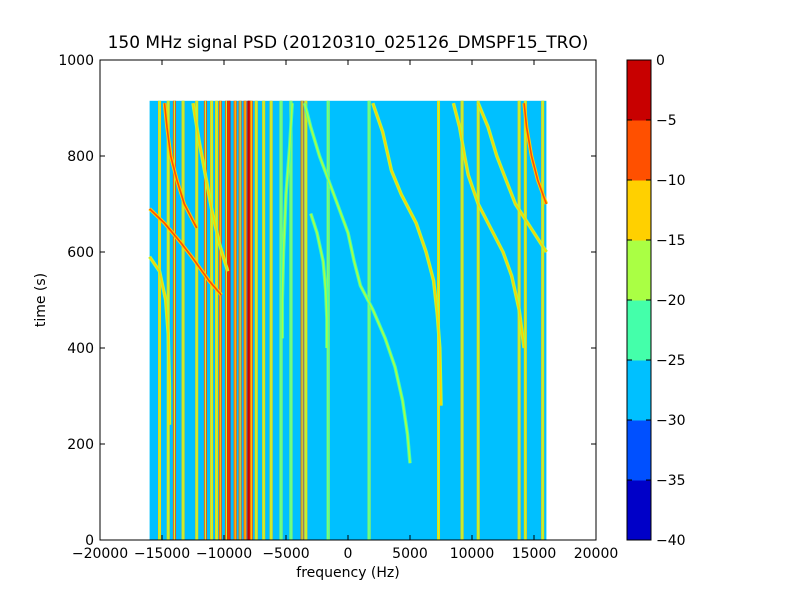 The height and width of the screenshot is (600, 800). Describe the element at coordinates (100, 554) in the screenshot. I see `x-tick-label: −20000` at that location.